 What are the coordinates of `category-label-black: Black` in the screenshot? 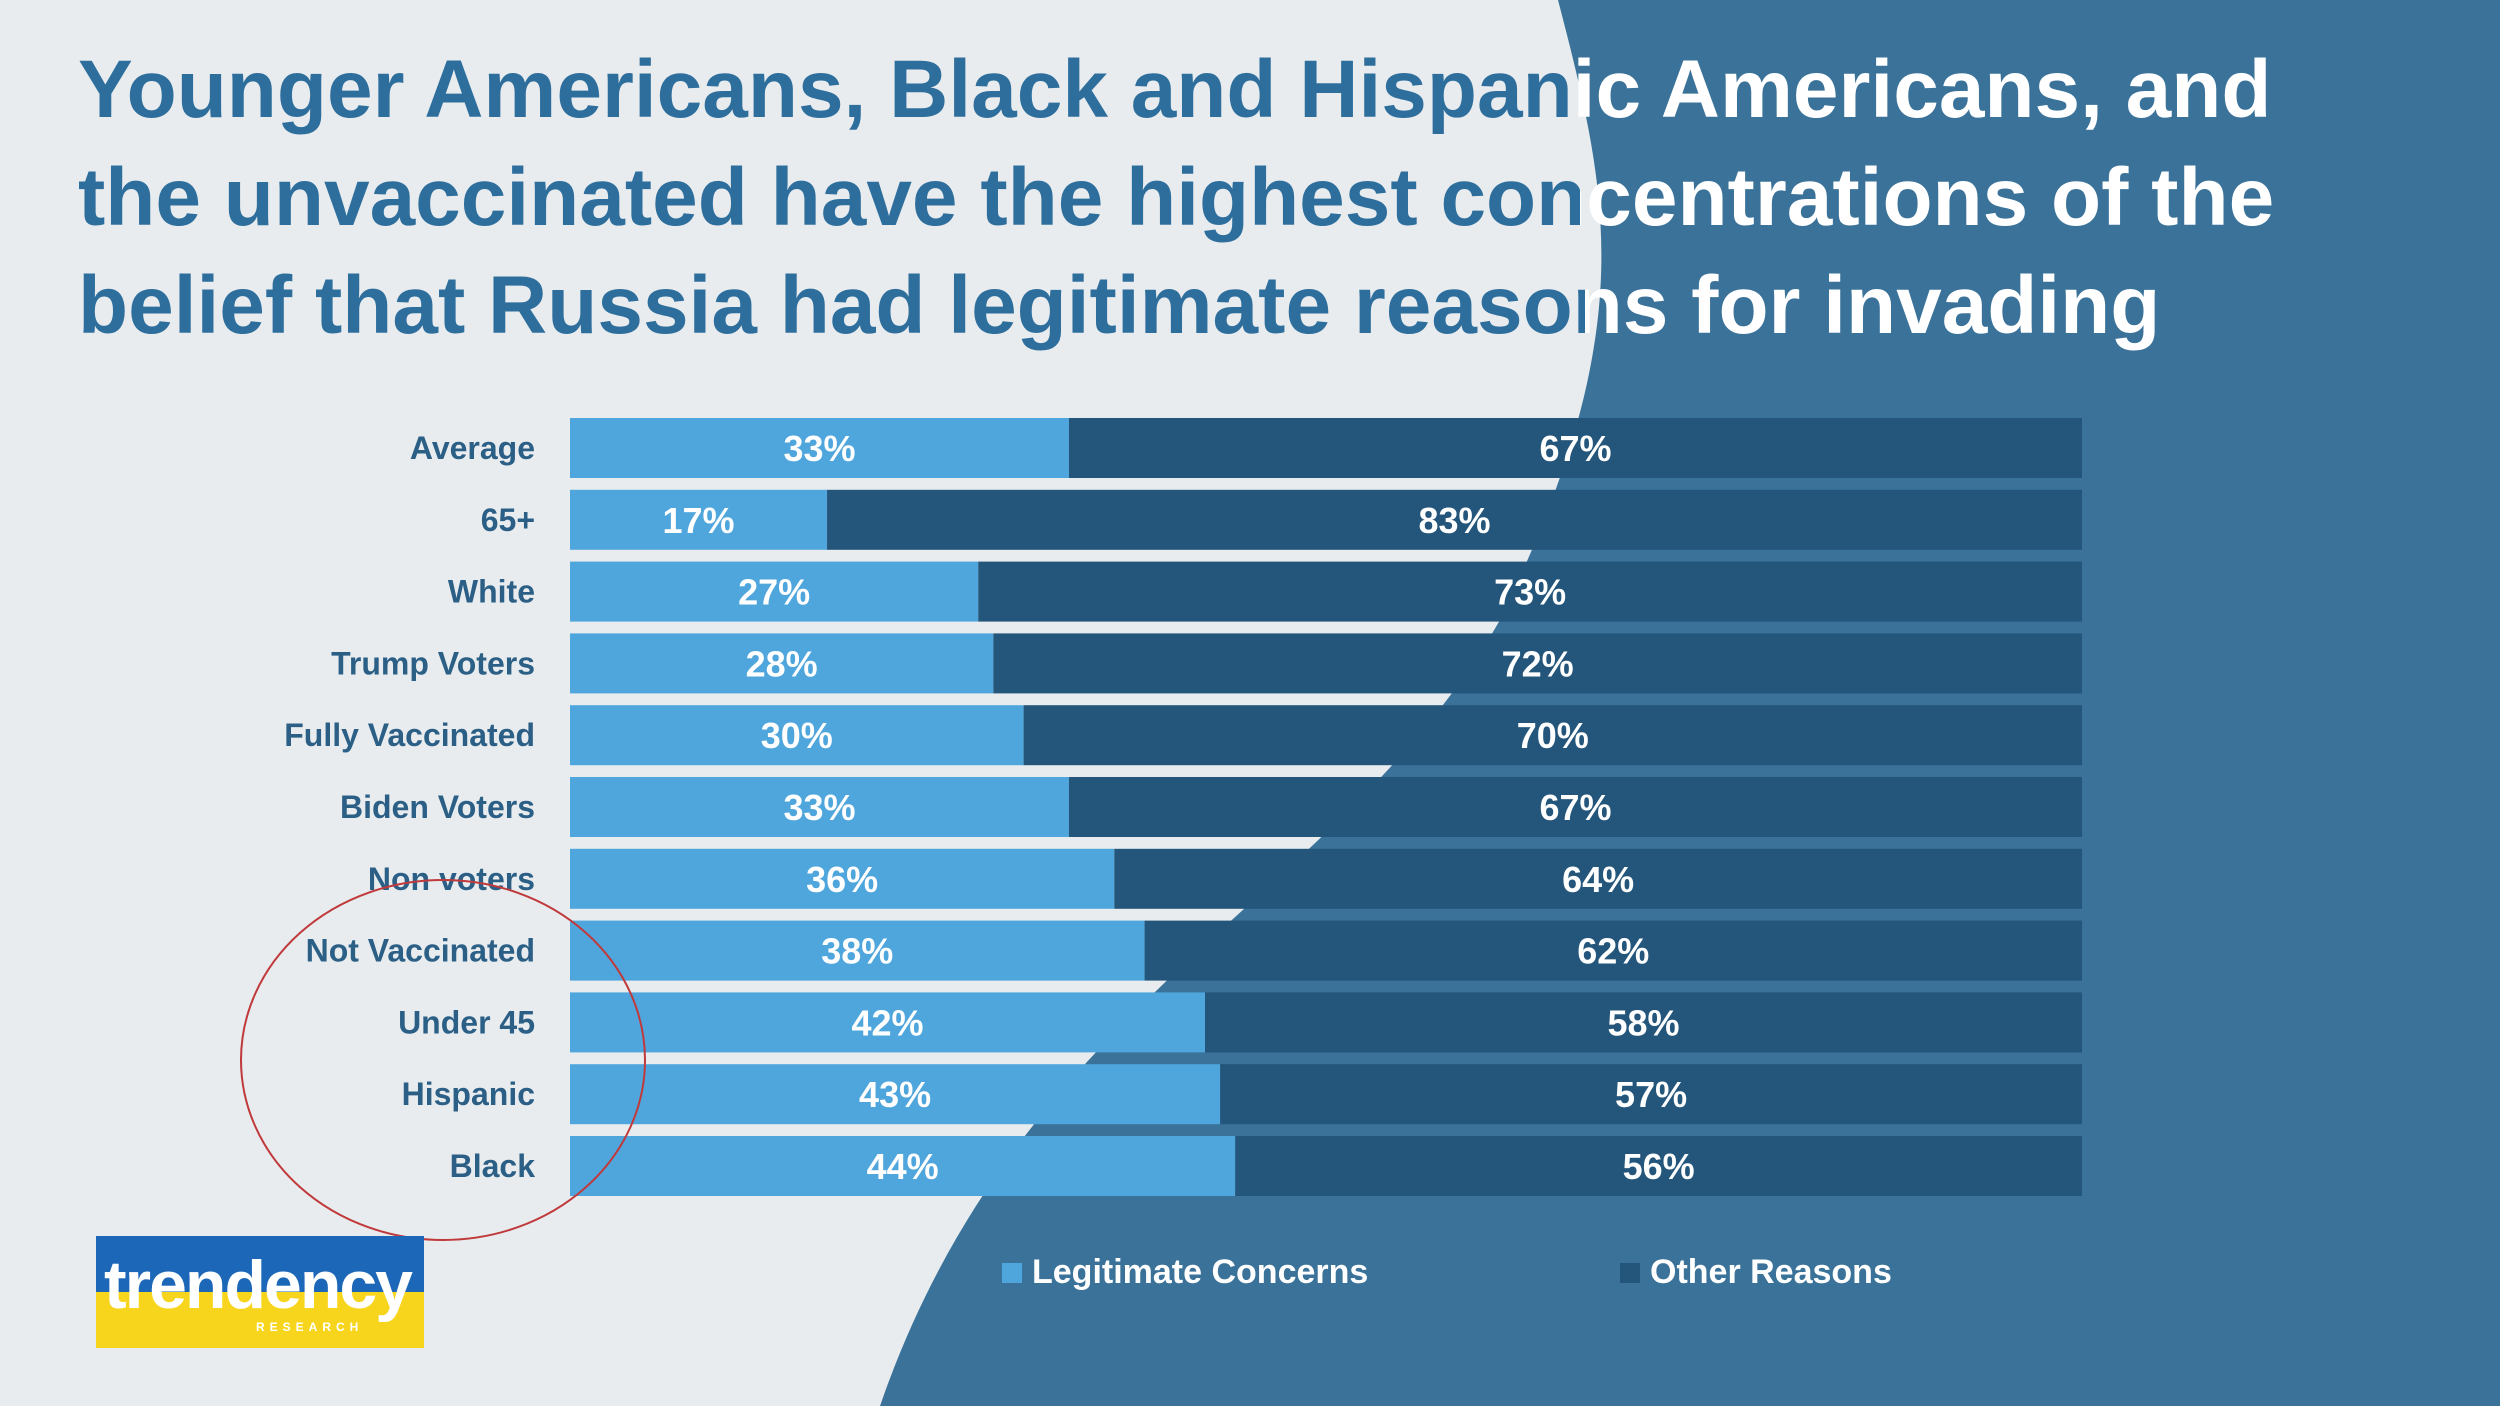 It's located at (493, 1166).